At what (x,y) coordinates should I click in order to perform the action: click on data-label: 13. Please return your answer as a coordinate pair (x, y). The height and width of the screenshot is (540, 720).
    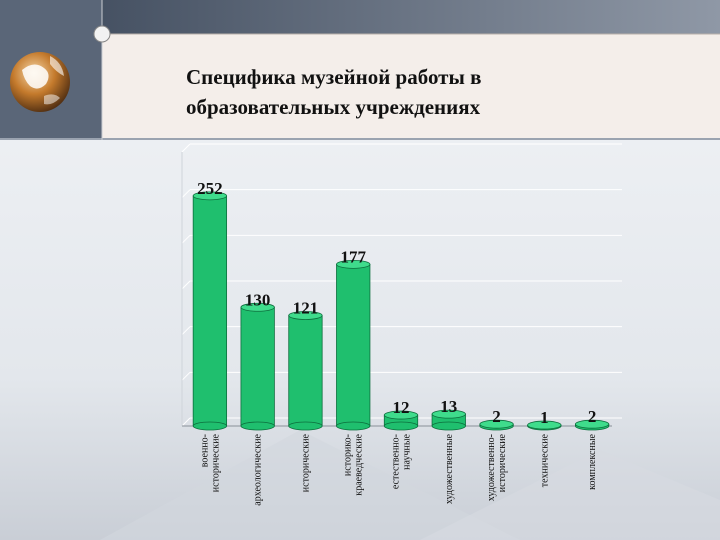
    Looking at the image, I should click on (448, 406).